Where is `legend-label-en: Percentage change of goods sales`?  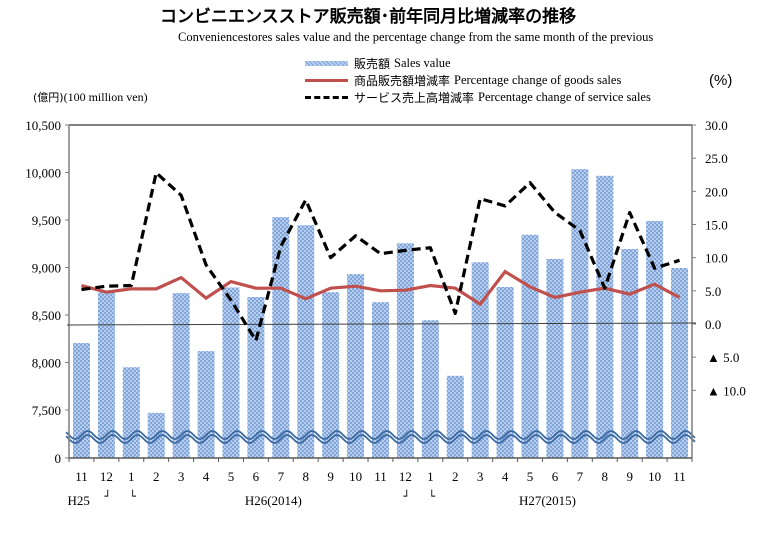
legend-label-en: Percentage change of goods sales is located at coordinates (538, 80).